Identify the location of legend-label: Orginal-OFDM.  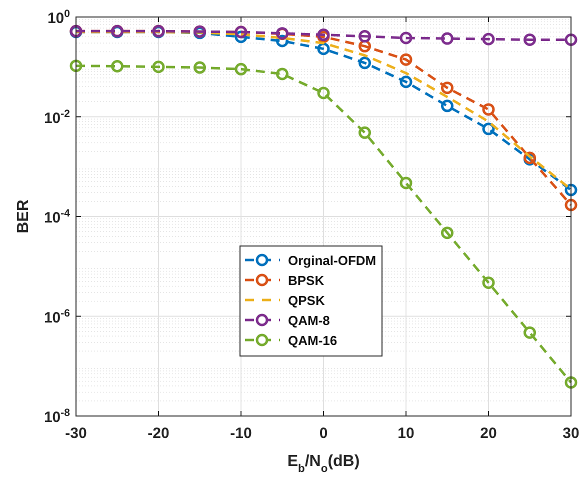
(332, 260).